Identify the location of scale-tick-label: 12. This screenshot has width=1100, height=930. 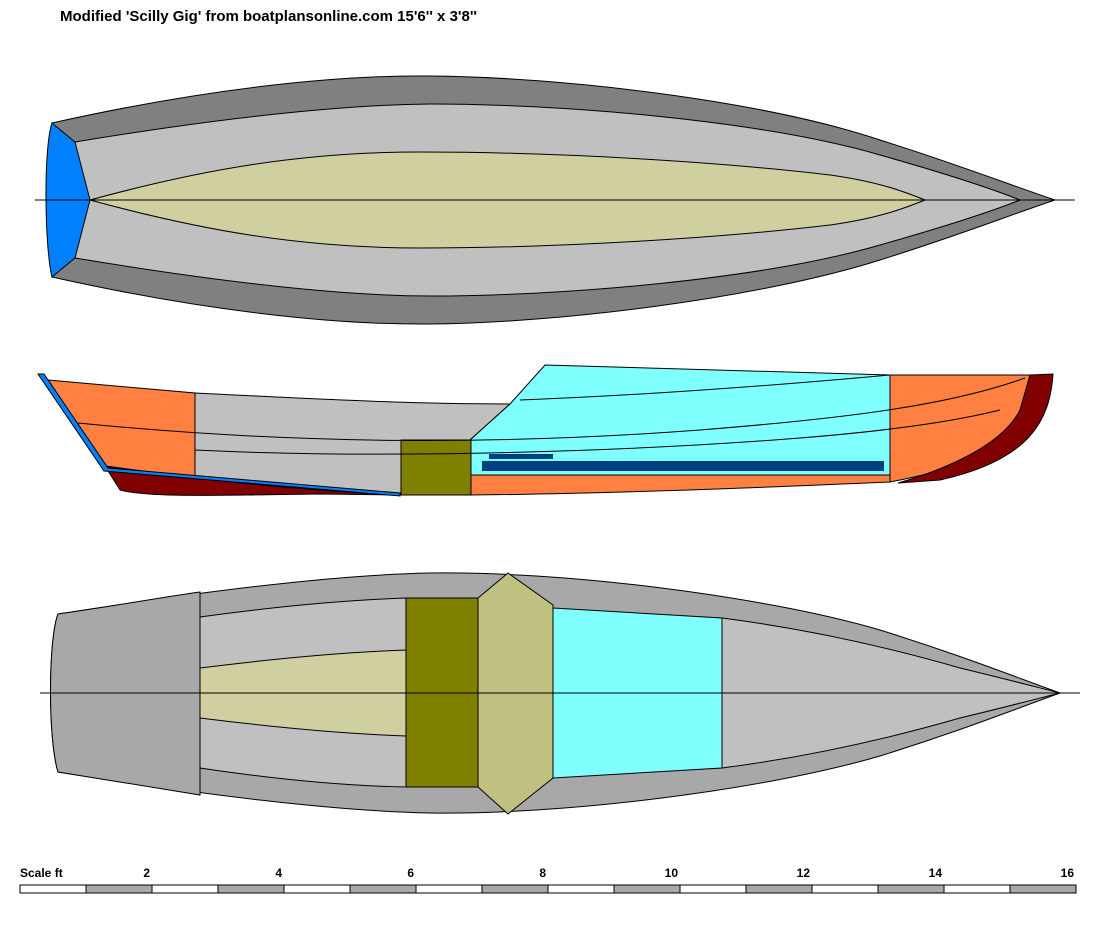
(804, 873).